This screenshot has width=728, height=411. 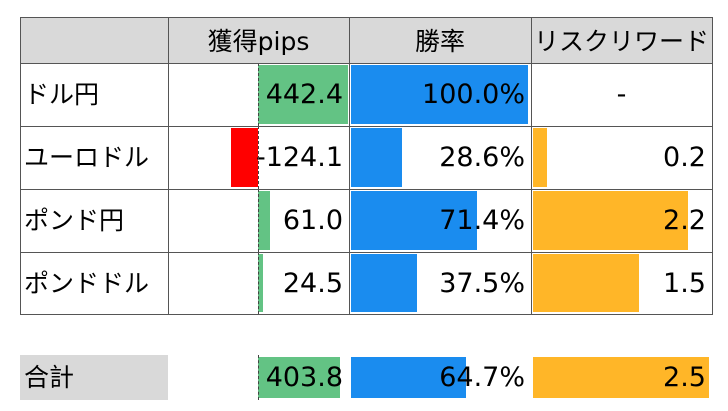 I want to click on pips-value: 442.4, so click(x=304, y=94).